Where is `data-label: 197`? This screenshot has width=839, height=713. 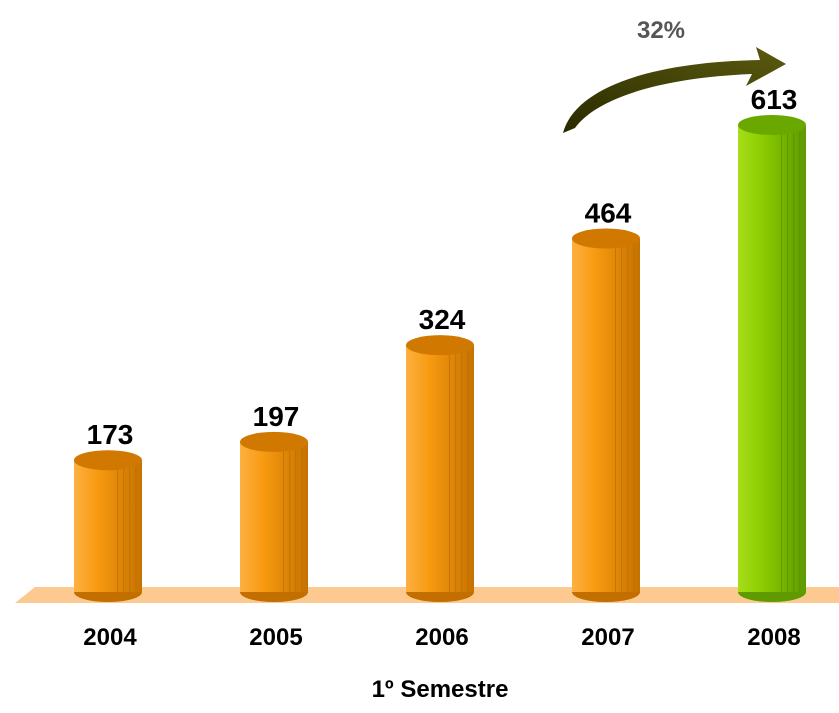 data-label: 197 is located at coordinates (276, 416).